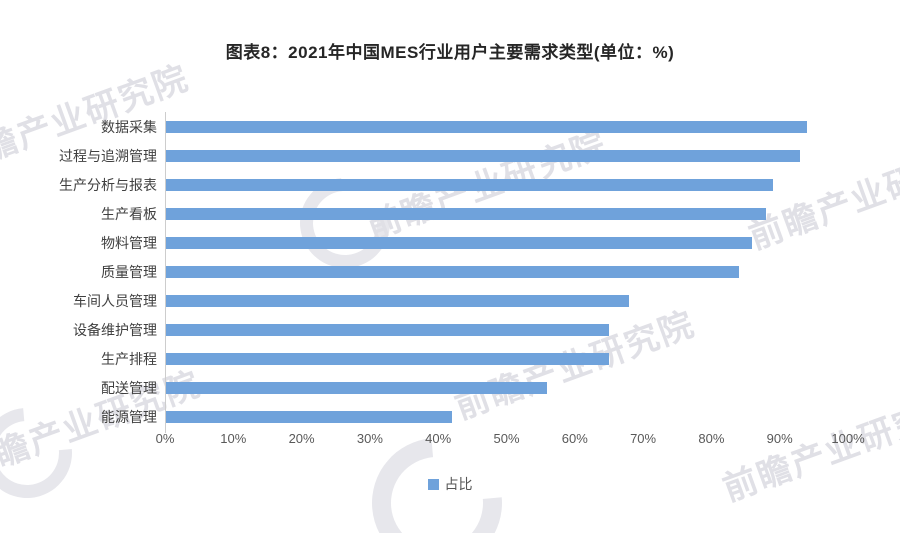  I want to click on category-label: 能源管理, so click(129, 416).